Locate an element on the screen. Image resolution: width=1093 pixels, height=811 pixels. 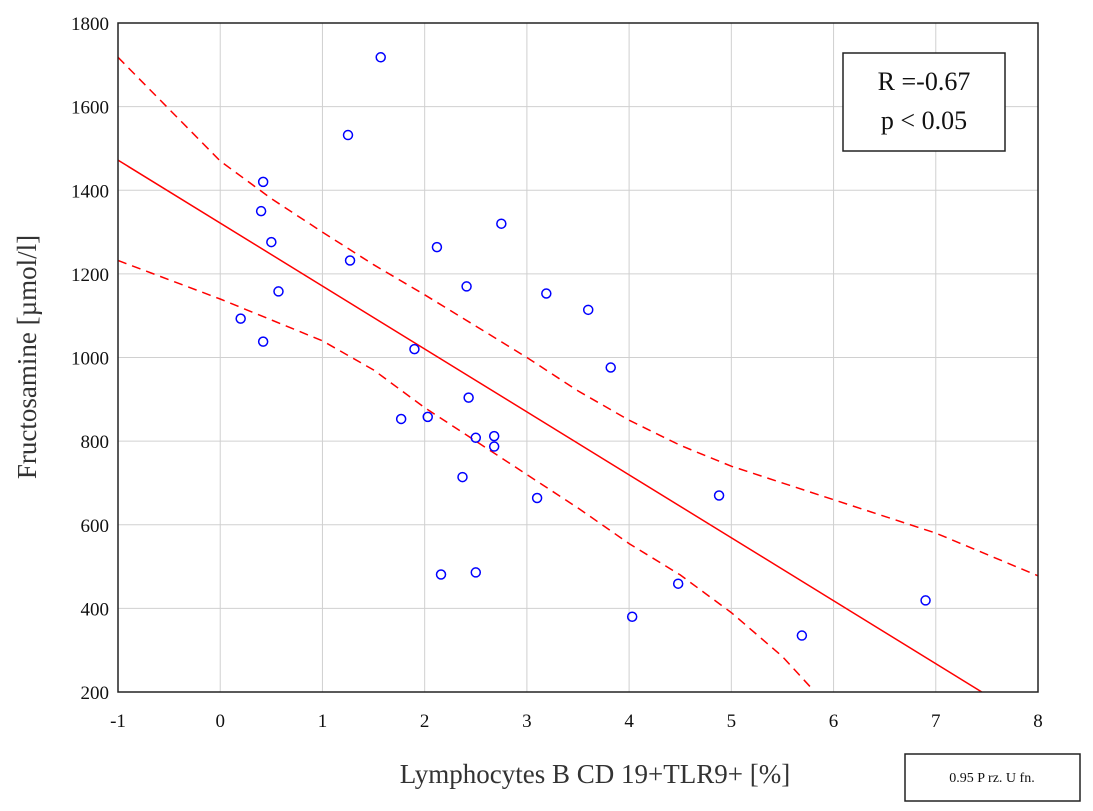
stats-box: R =-0.67 p < 0.05 is located at coordinates (924, 102).